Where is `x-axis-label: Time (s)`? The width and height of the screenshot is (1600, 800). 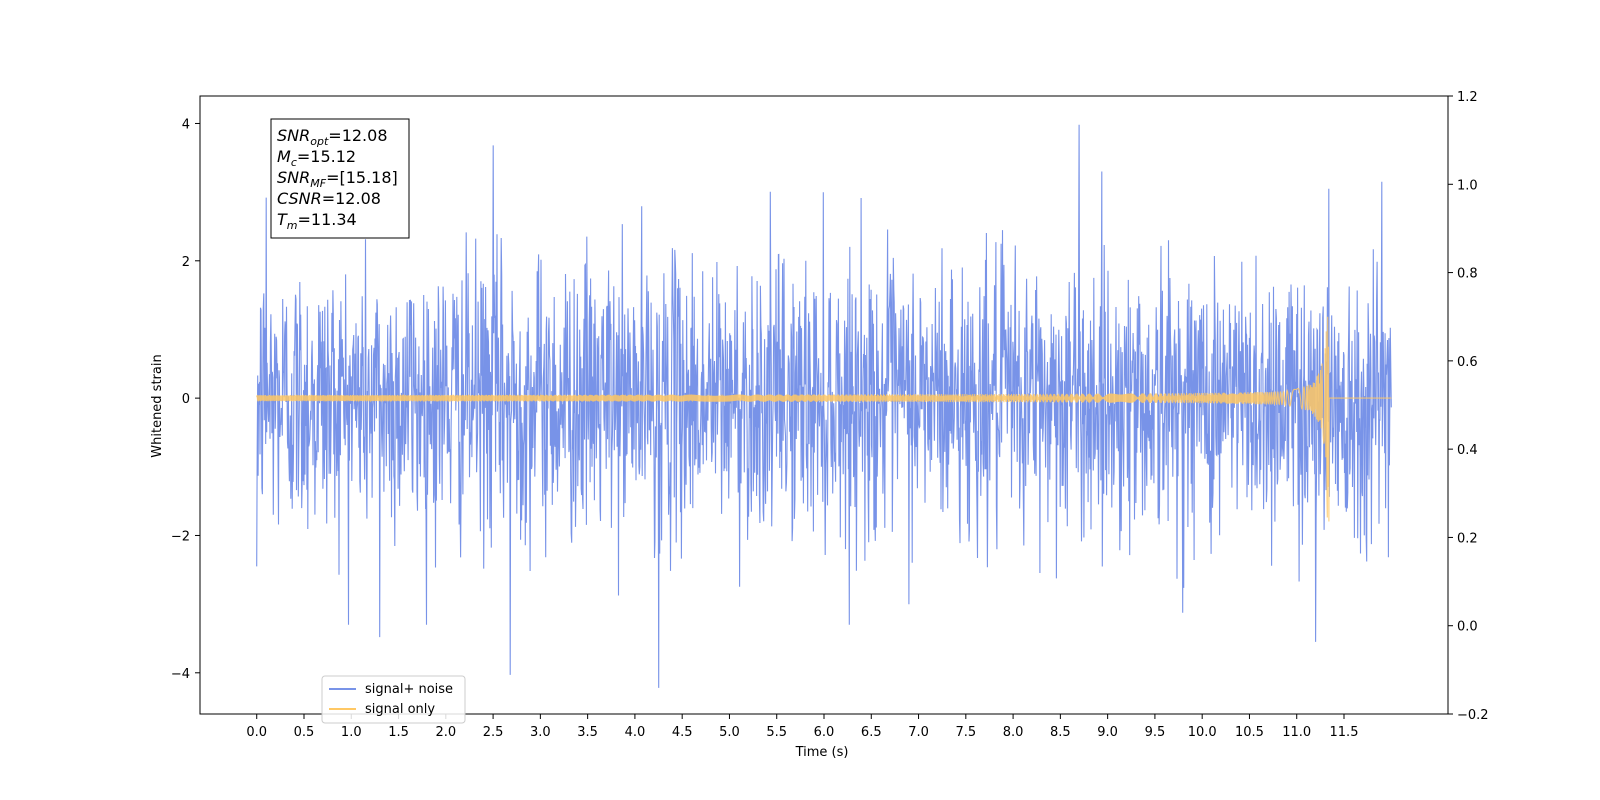
x-axis-label: Time (s) is located at coordinates (822, 752).